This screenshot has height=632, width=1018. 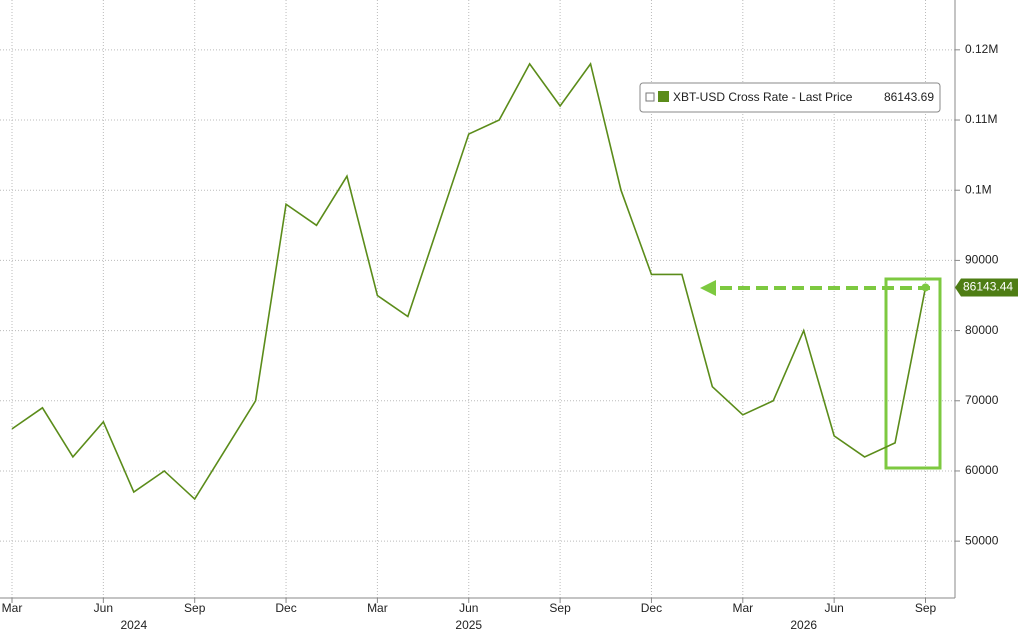 I want to click on highlight-box, so click(x=913, y=373).